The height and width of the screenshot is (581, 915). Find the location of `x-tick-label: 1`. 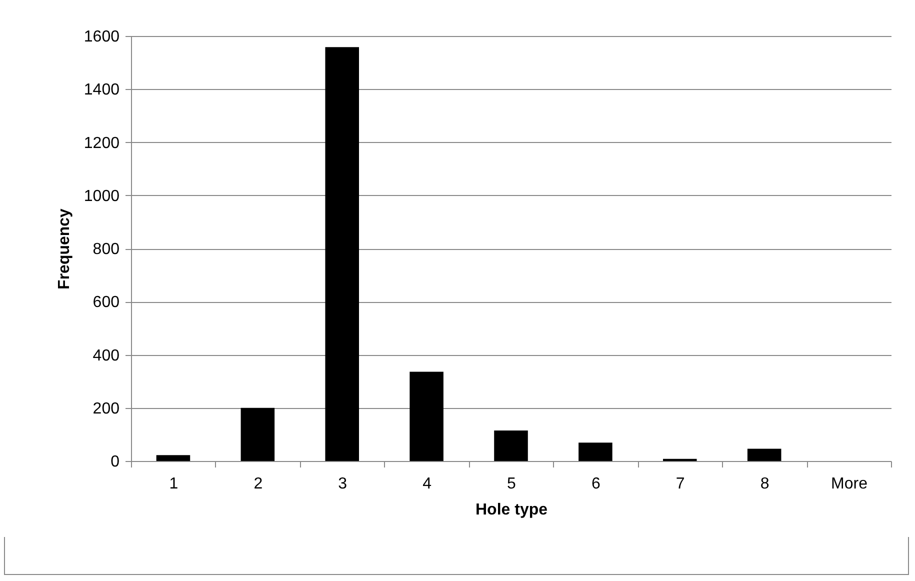

x-tick-label: 1 is located at coordinates (173, 484).